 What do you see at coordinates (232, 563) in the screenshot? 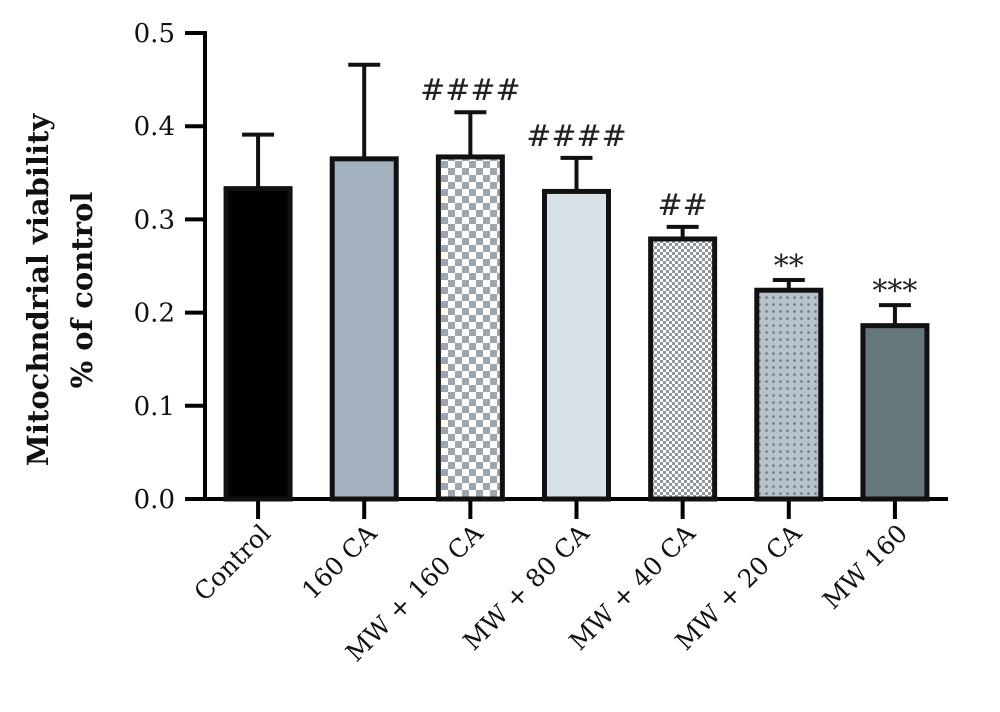
I see `x-tick-label: Control` at bounding box center [232, 563].